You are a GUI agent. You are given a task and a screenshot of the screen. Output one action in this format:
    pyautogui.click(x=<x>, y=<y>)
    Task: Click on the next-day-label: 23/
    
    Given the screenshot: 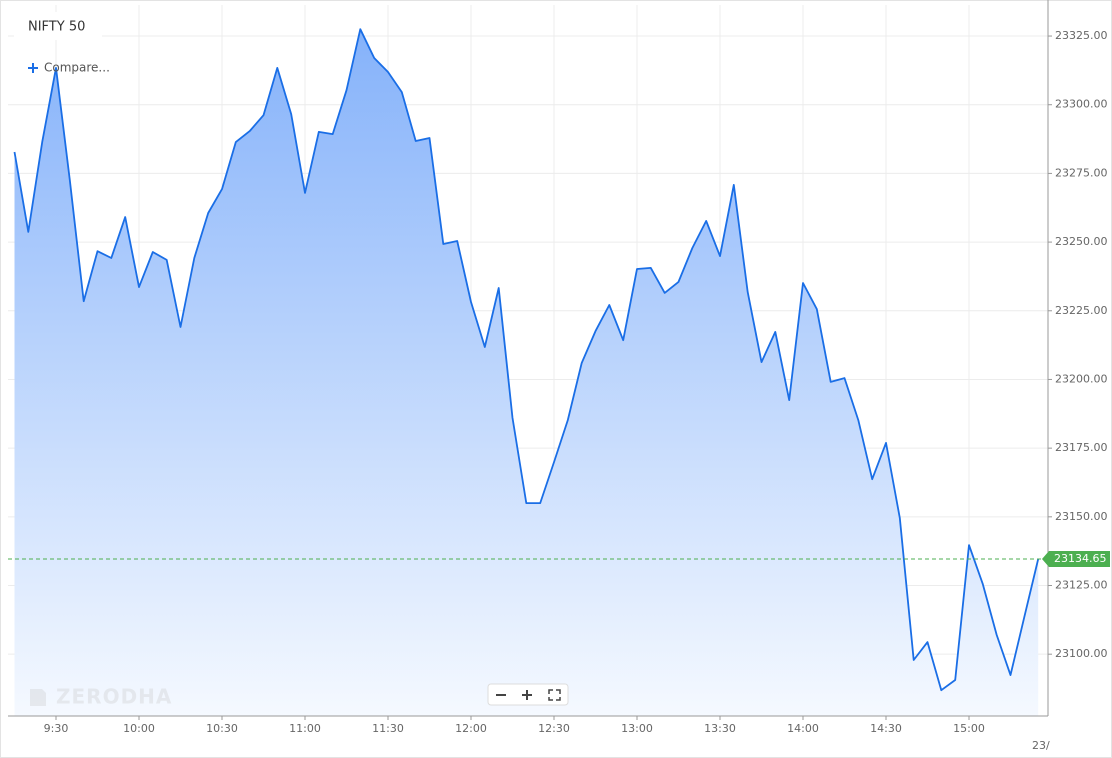 What is the action you would take?
    pyautogui.click(x=1041, y=745)
    